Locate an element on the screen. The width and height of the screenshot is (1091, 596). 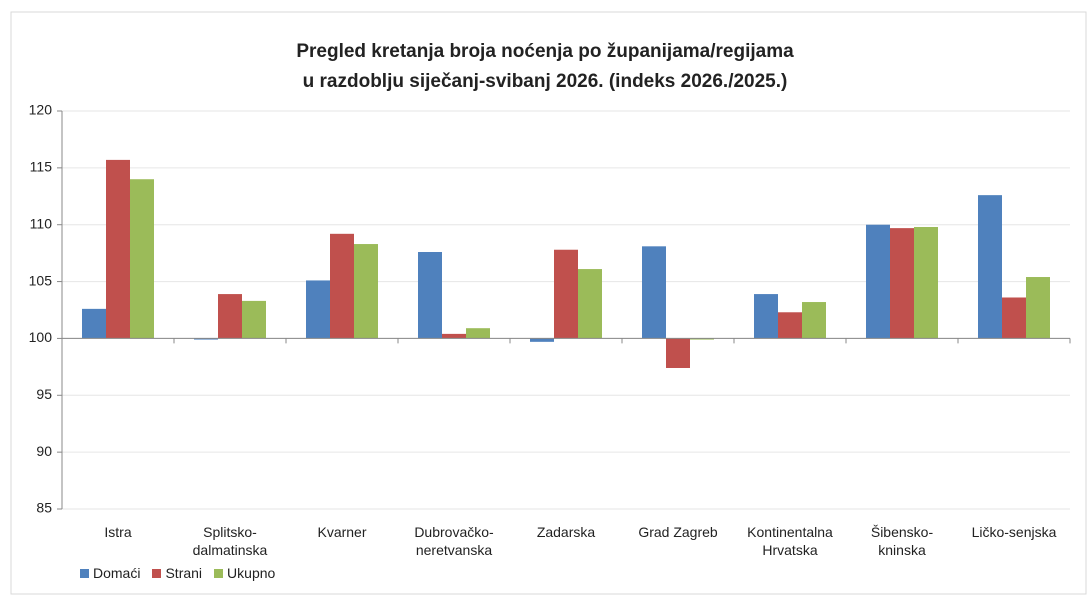
y-tick-label: 95 is located at coordinates (44, 394).